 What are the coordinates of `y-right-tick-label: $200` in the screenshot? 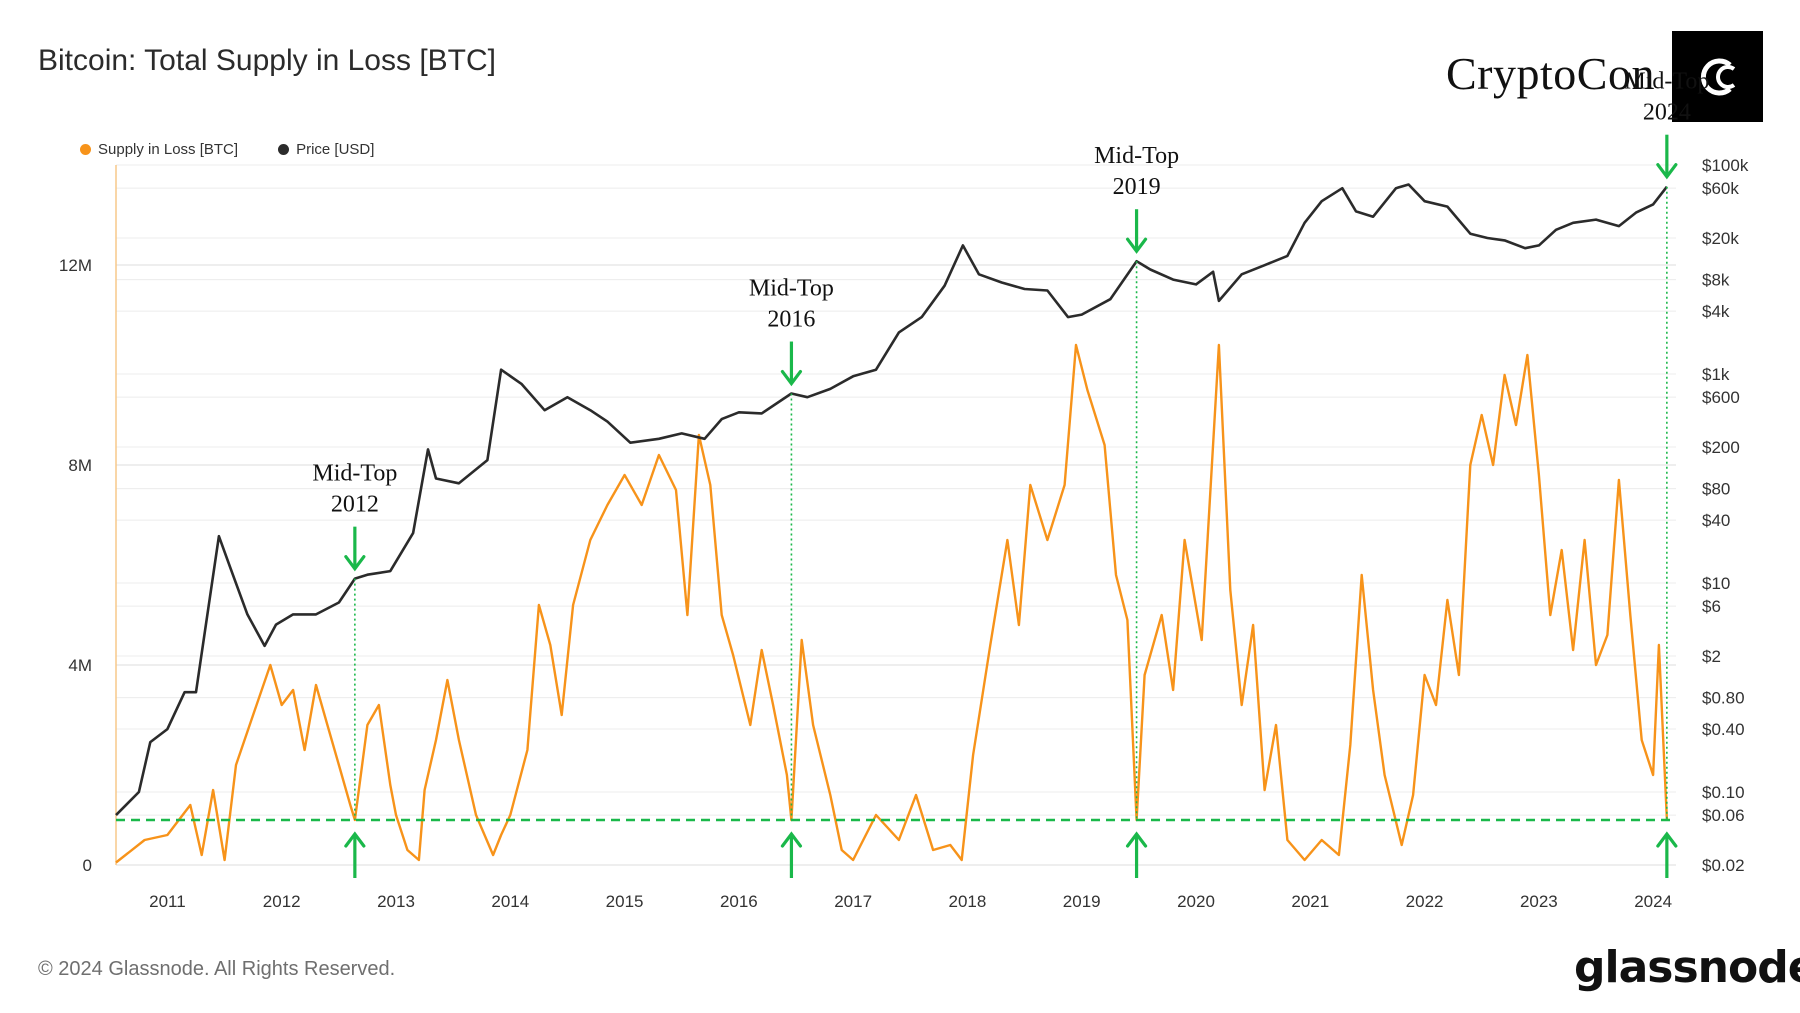 It's located at (1721, 447).